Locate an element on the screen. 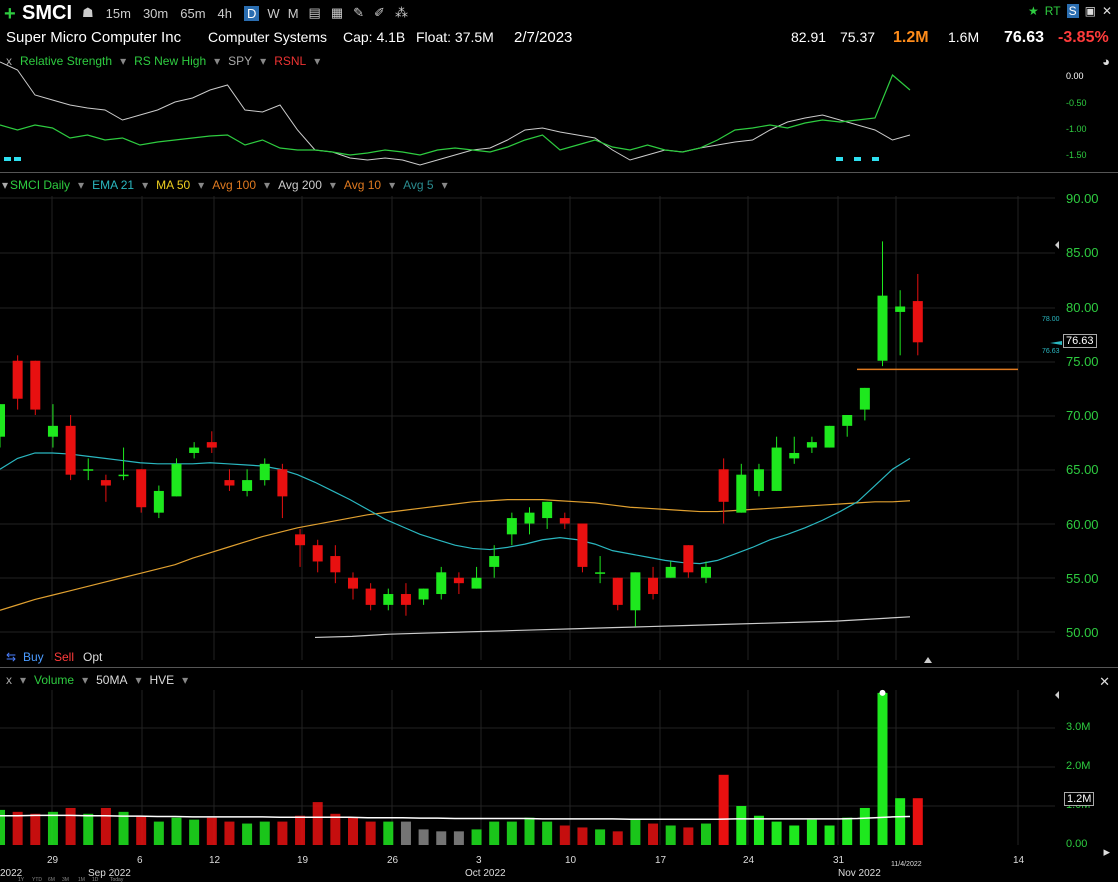 This screenshot has width=1118, height=882. chart-type-icon: ▤ is located at coordinates (314, 12).